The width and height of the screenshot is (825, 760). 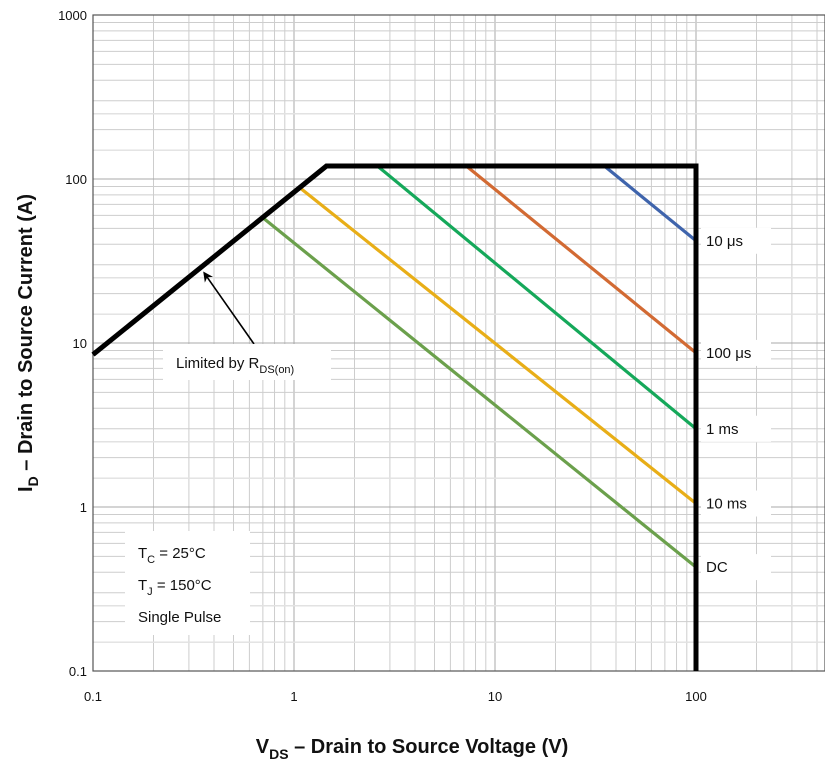 What do you see at coordinates (93, 696) in the screenshot?
I see `x-tick-label: 0.1` at bounding box center [93, 696].